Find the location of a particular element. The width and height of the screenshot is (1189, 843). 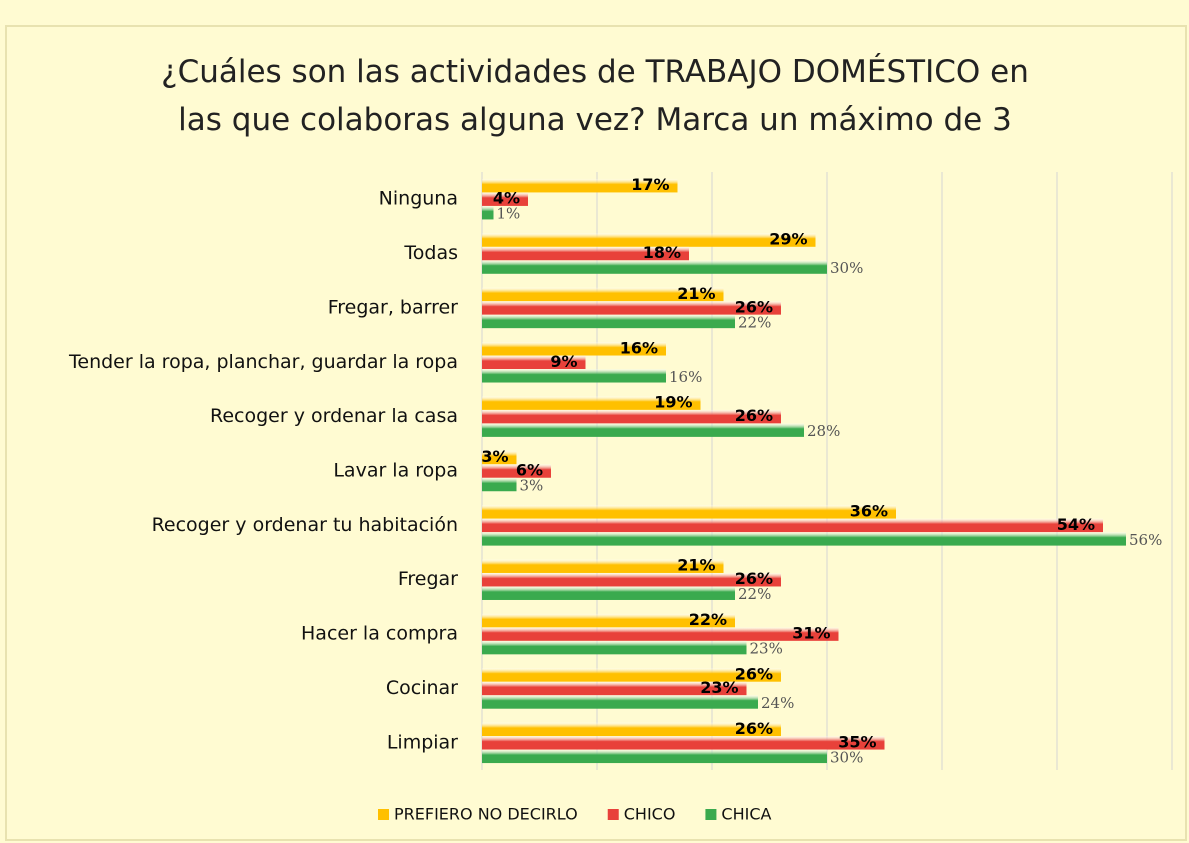

data-label: 6% is located at coordinates (529, 470).